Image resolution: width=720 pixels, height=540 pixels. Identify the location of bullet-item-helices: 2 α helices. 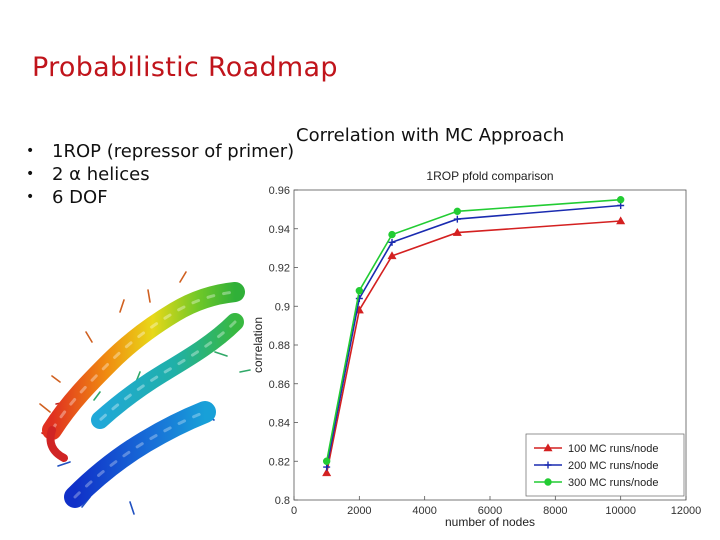
(160, 174).